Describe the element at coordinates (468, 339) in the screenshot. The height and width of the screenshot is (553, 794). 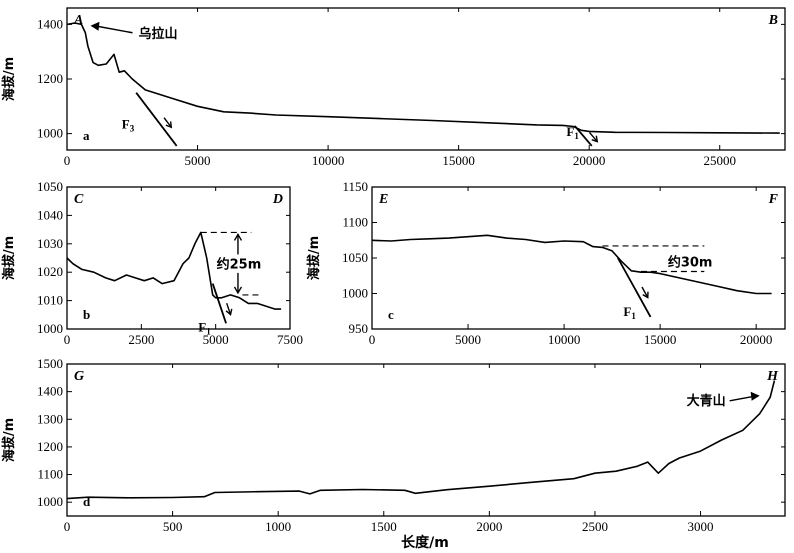
I see `x-tick-label-c: 5000` at that location.